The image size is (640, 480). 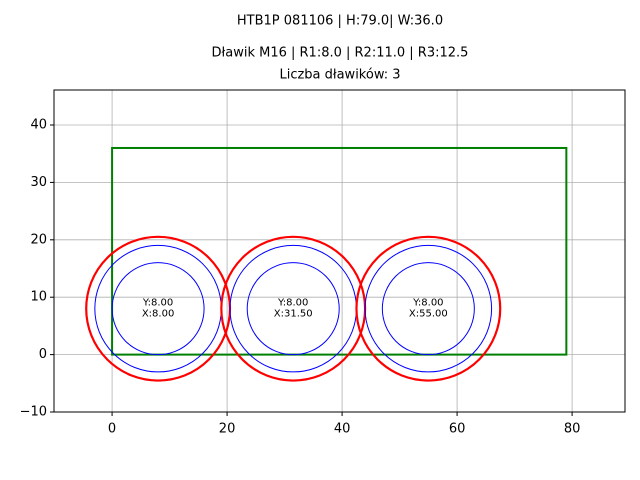 What do you see at coordinates (340, 21) in the screenshot?
I see `chart-title: HTB1P 081106 | H:79.0| W:36.0` at bounding box center [340, 21].